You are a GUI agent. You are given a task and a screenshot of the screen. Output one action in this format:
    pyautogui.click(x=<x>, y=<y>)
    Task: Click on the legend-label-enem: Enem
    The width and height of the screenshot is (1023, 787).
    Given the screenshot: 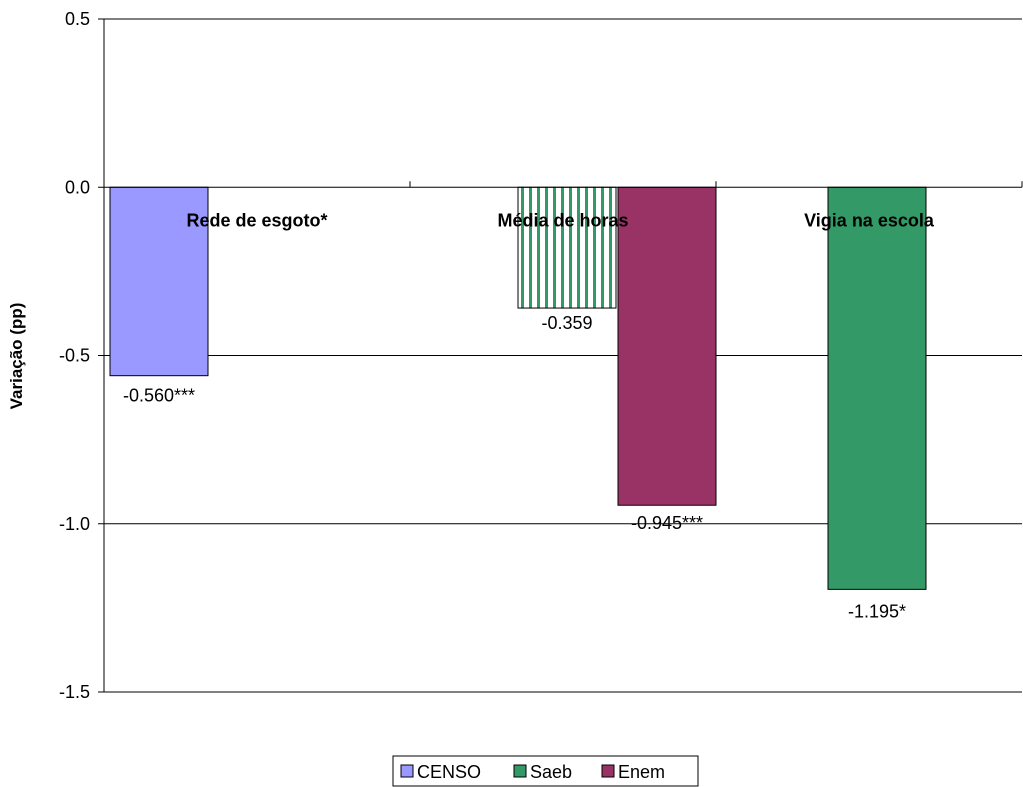 What is the action you would take?
    pyautogui.click(x=641, y=772)
    